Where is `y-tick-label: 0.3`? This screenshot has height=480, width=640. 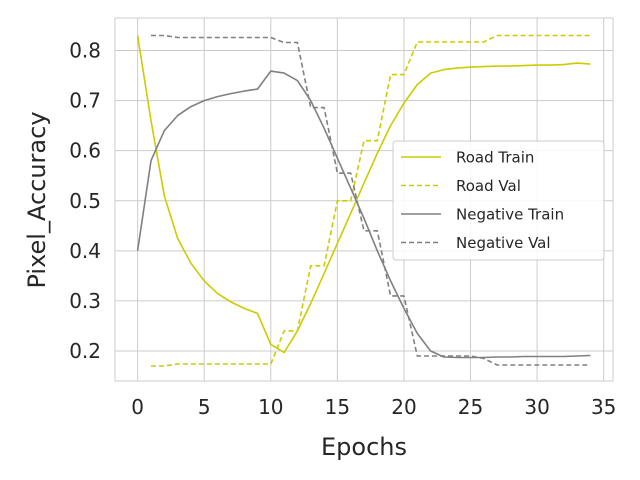
y-tick-label: 0.3 is located at coordinates (85, 301).